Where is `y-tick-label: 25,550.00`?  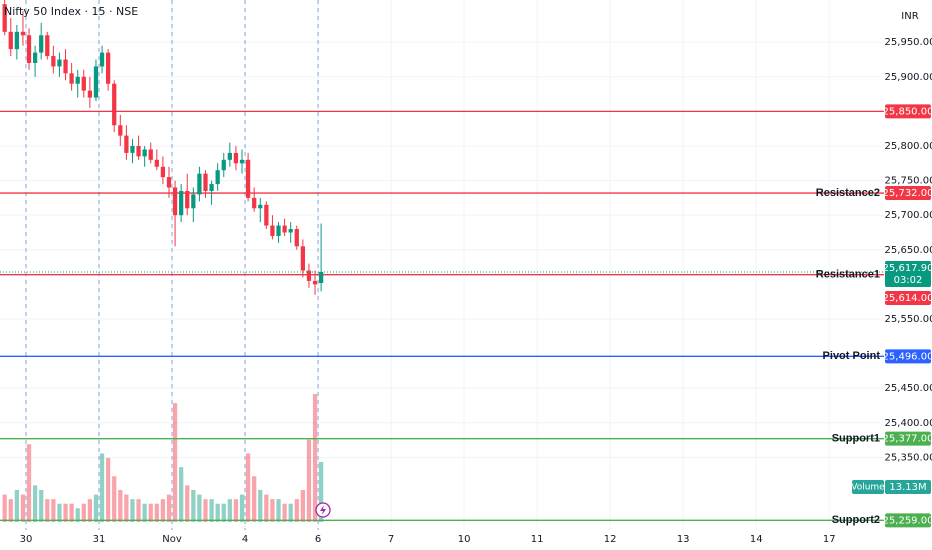 y-tick-label: 25,550.00 is located at coordinates (908, 319).